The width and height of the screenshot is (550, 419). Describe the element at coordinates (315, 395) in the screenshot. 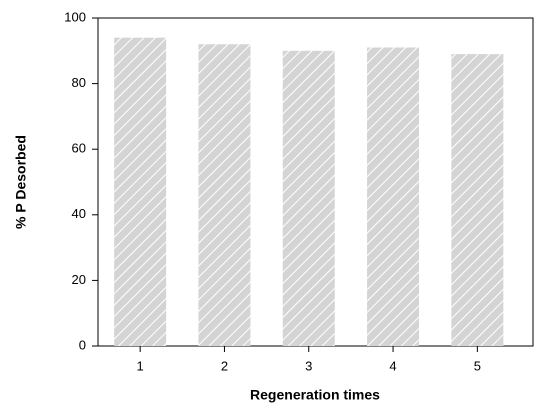

I see `x-axis-title: Regeneration times` at that location.